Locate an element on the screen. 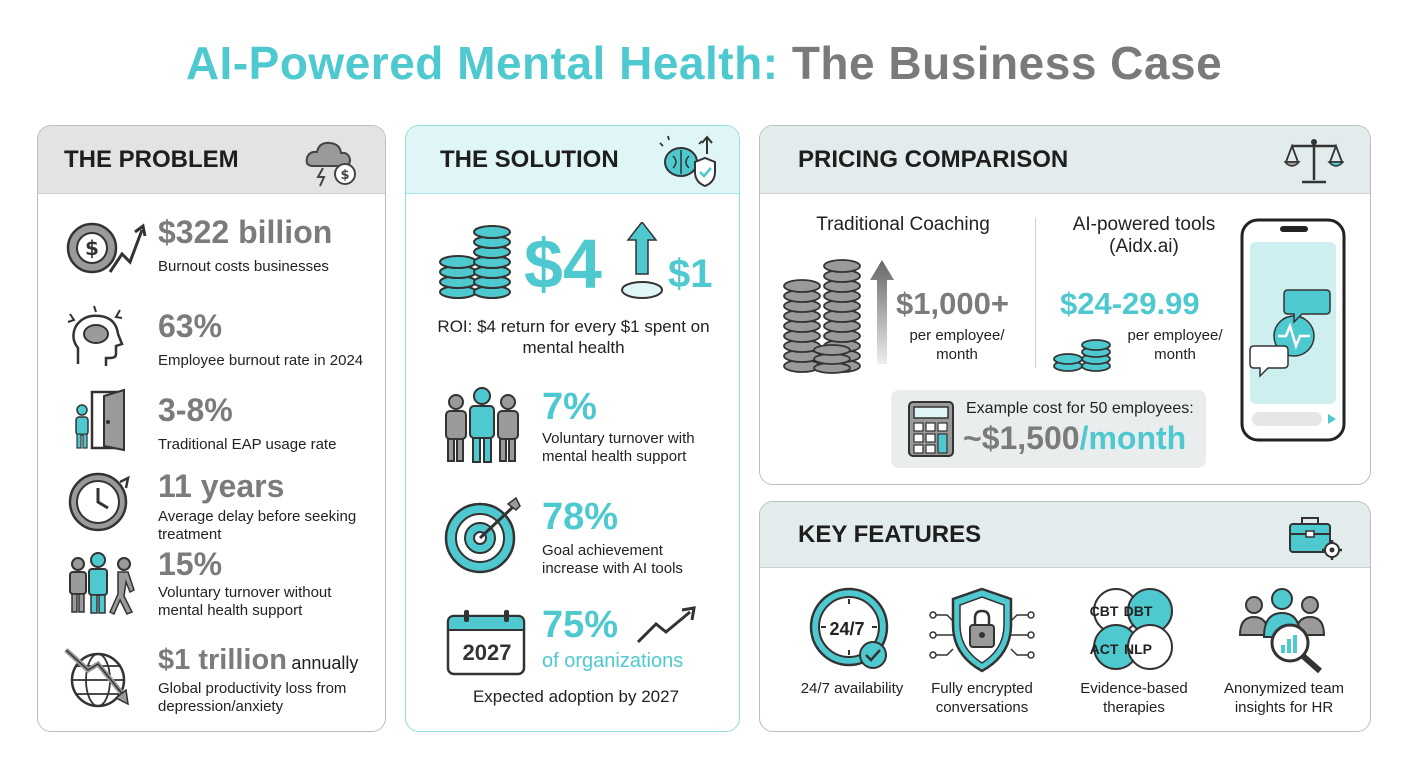  solution-header: THE SOLUTION is located at coordinates (572, 160).